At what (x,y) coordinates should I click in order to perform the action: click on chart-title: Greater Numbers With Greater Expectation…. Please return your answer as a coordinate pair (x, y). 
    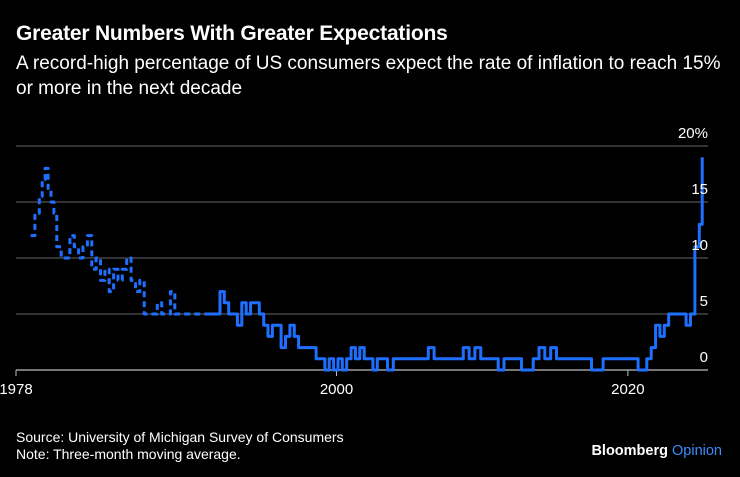
    Looking at the image, I should click on (232, 33).